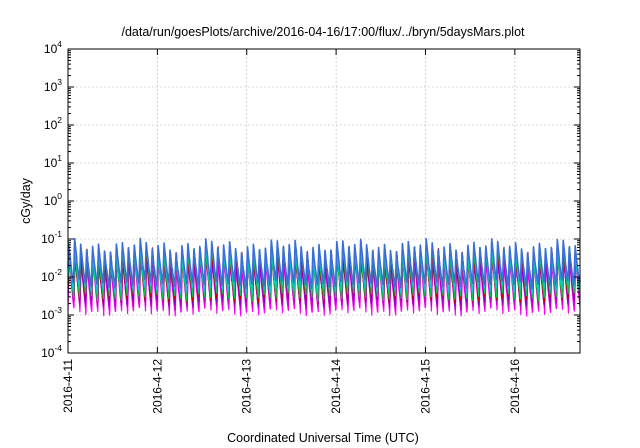 The image size is (640, 448). I want to click on y-tick-exponent: -3, so click(58, 310).